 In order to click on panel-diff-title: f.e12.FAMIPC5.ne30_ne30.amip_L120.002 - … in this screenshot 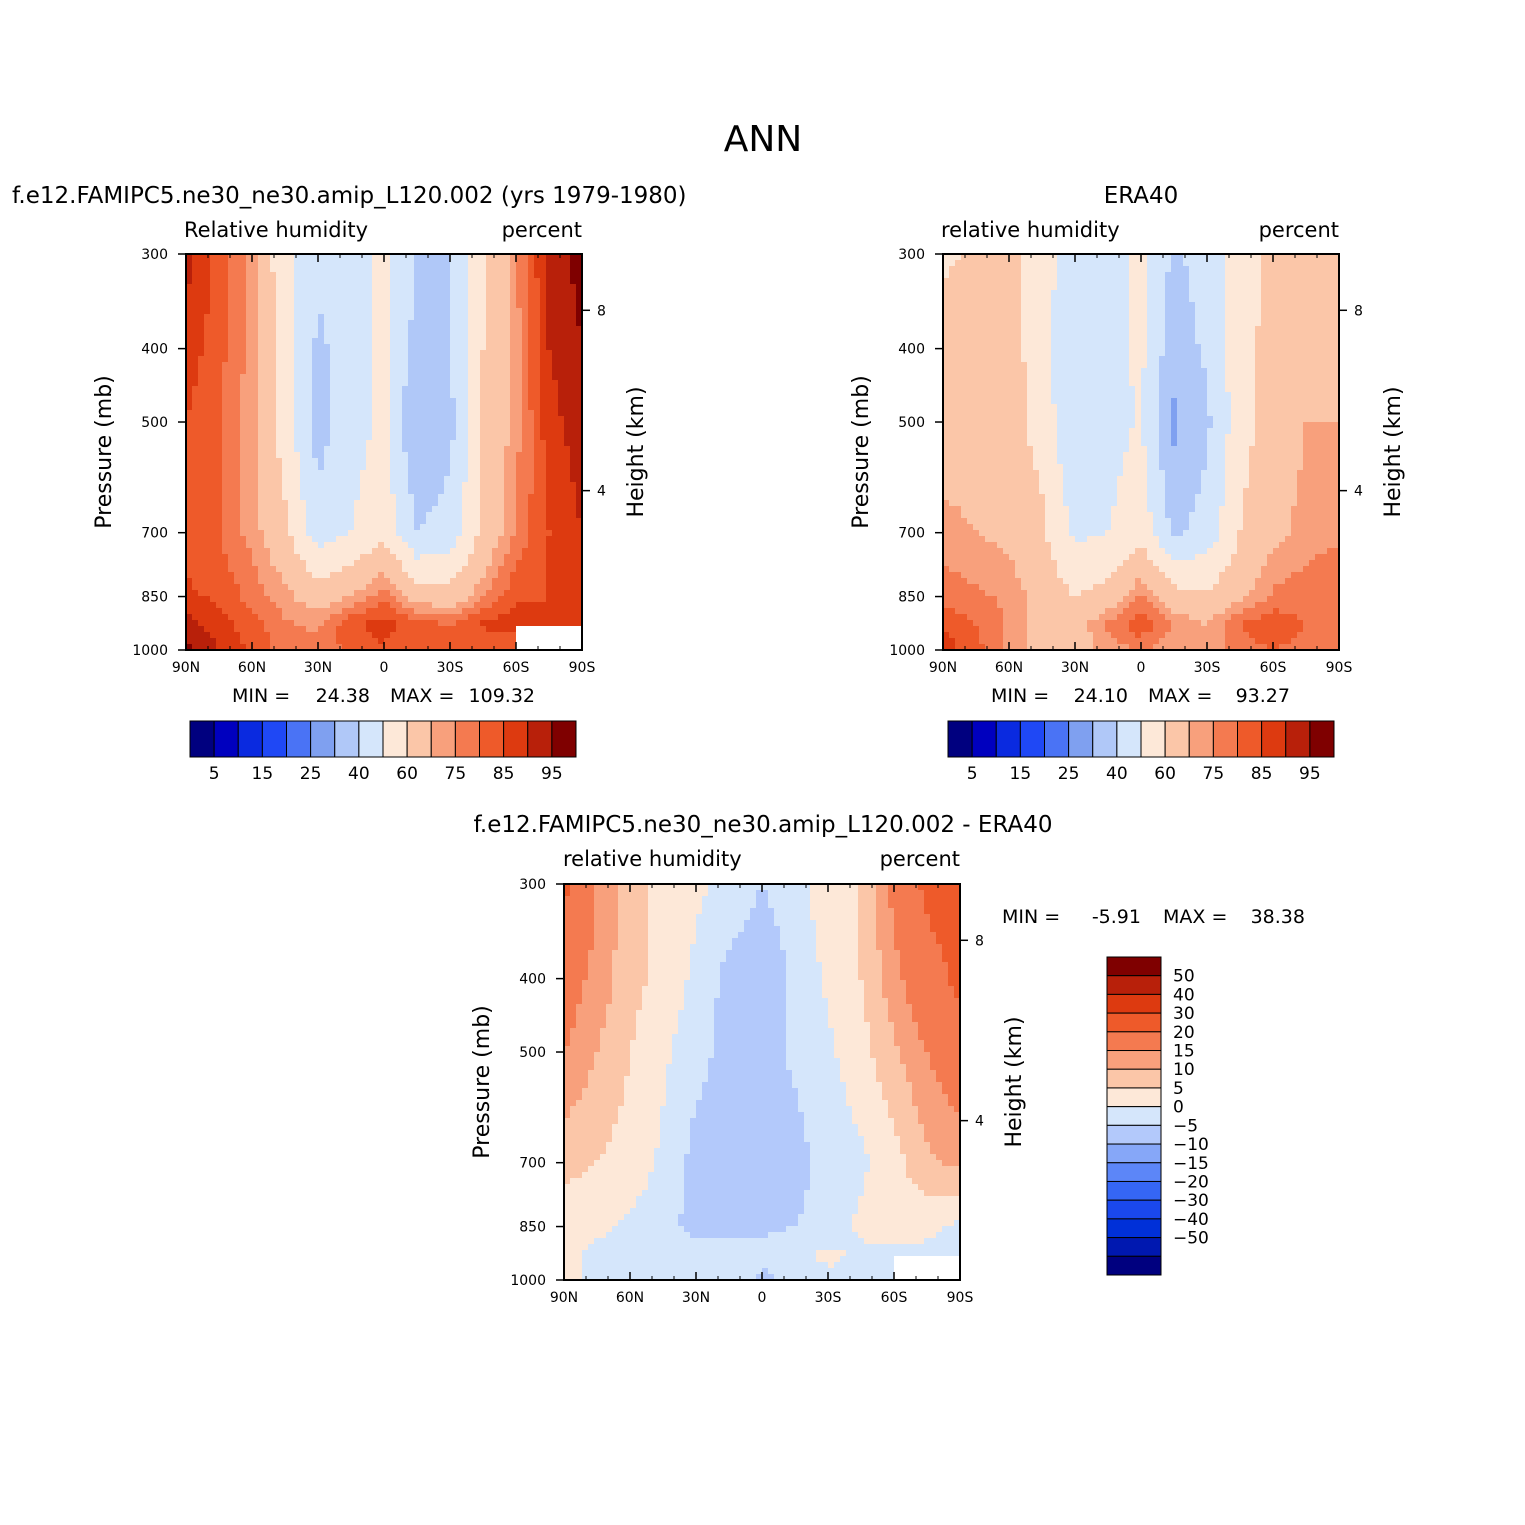, I will do `click(762, 825)`.